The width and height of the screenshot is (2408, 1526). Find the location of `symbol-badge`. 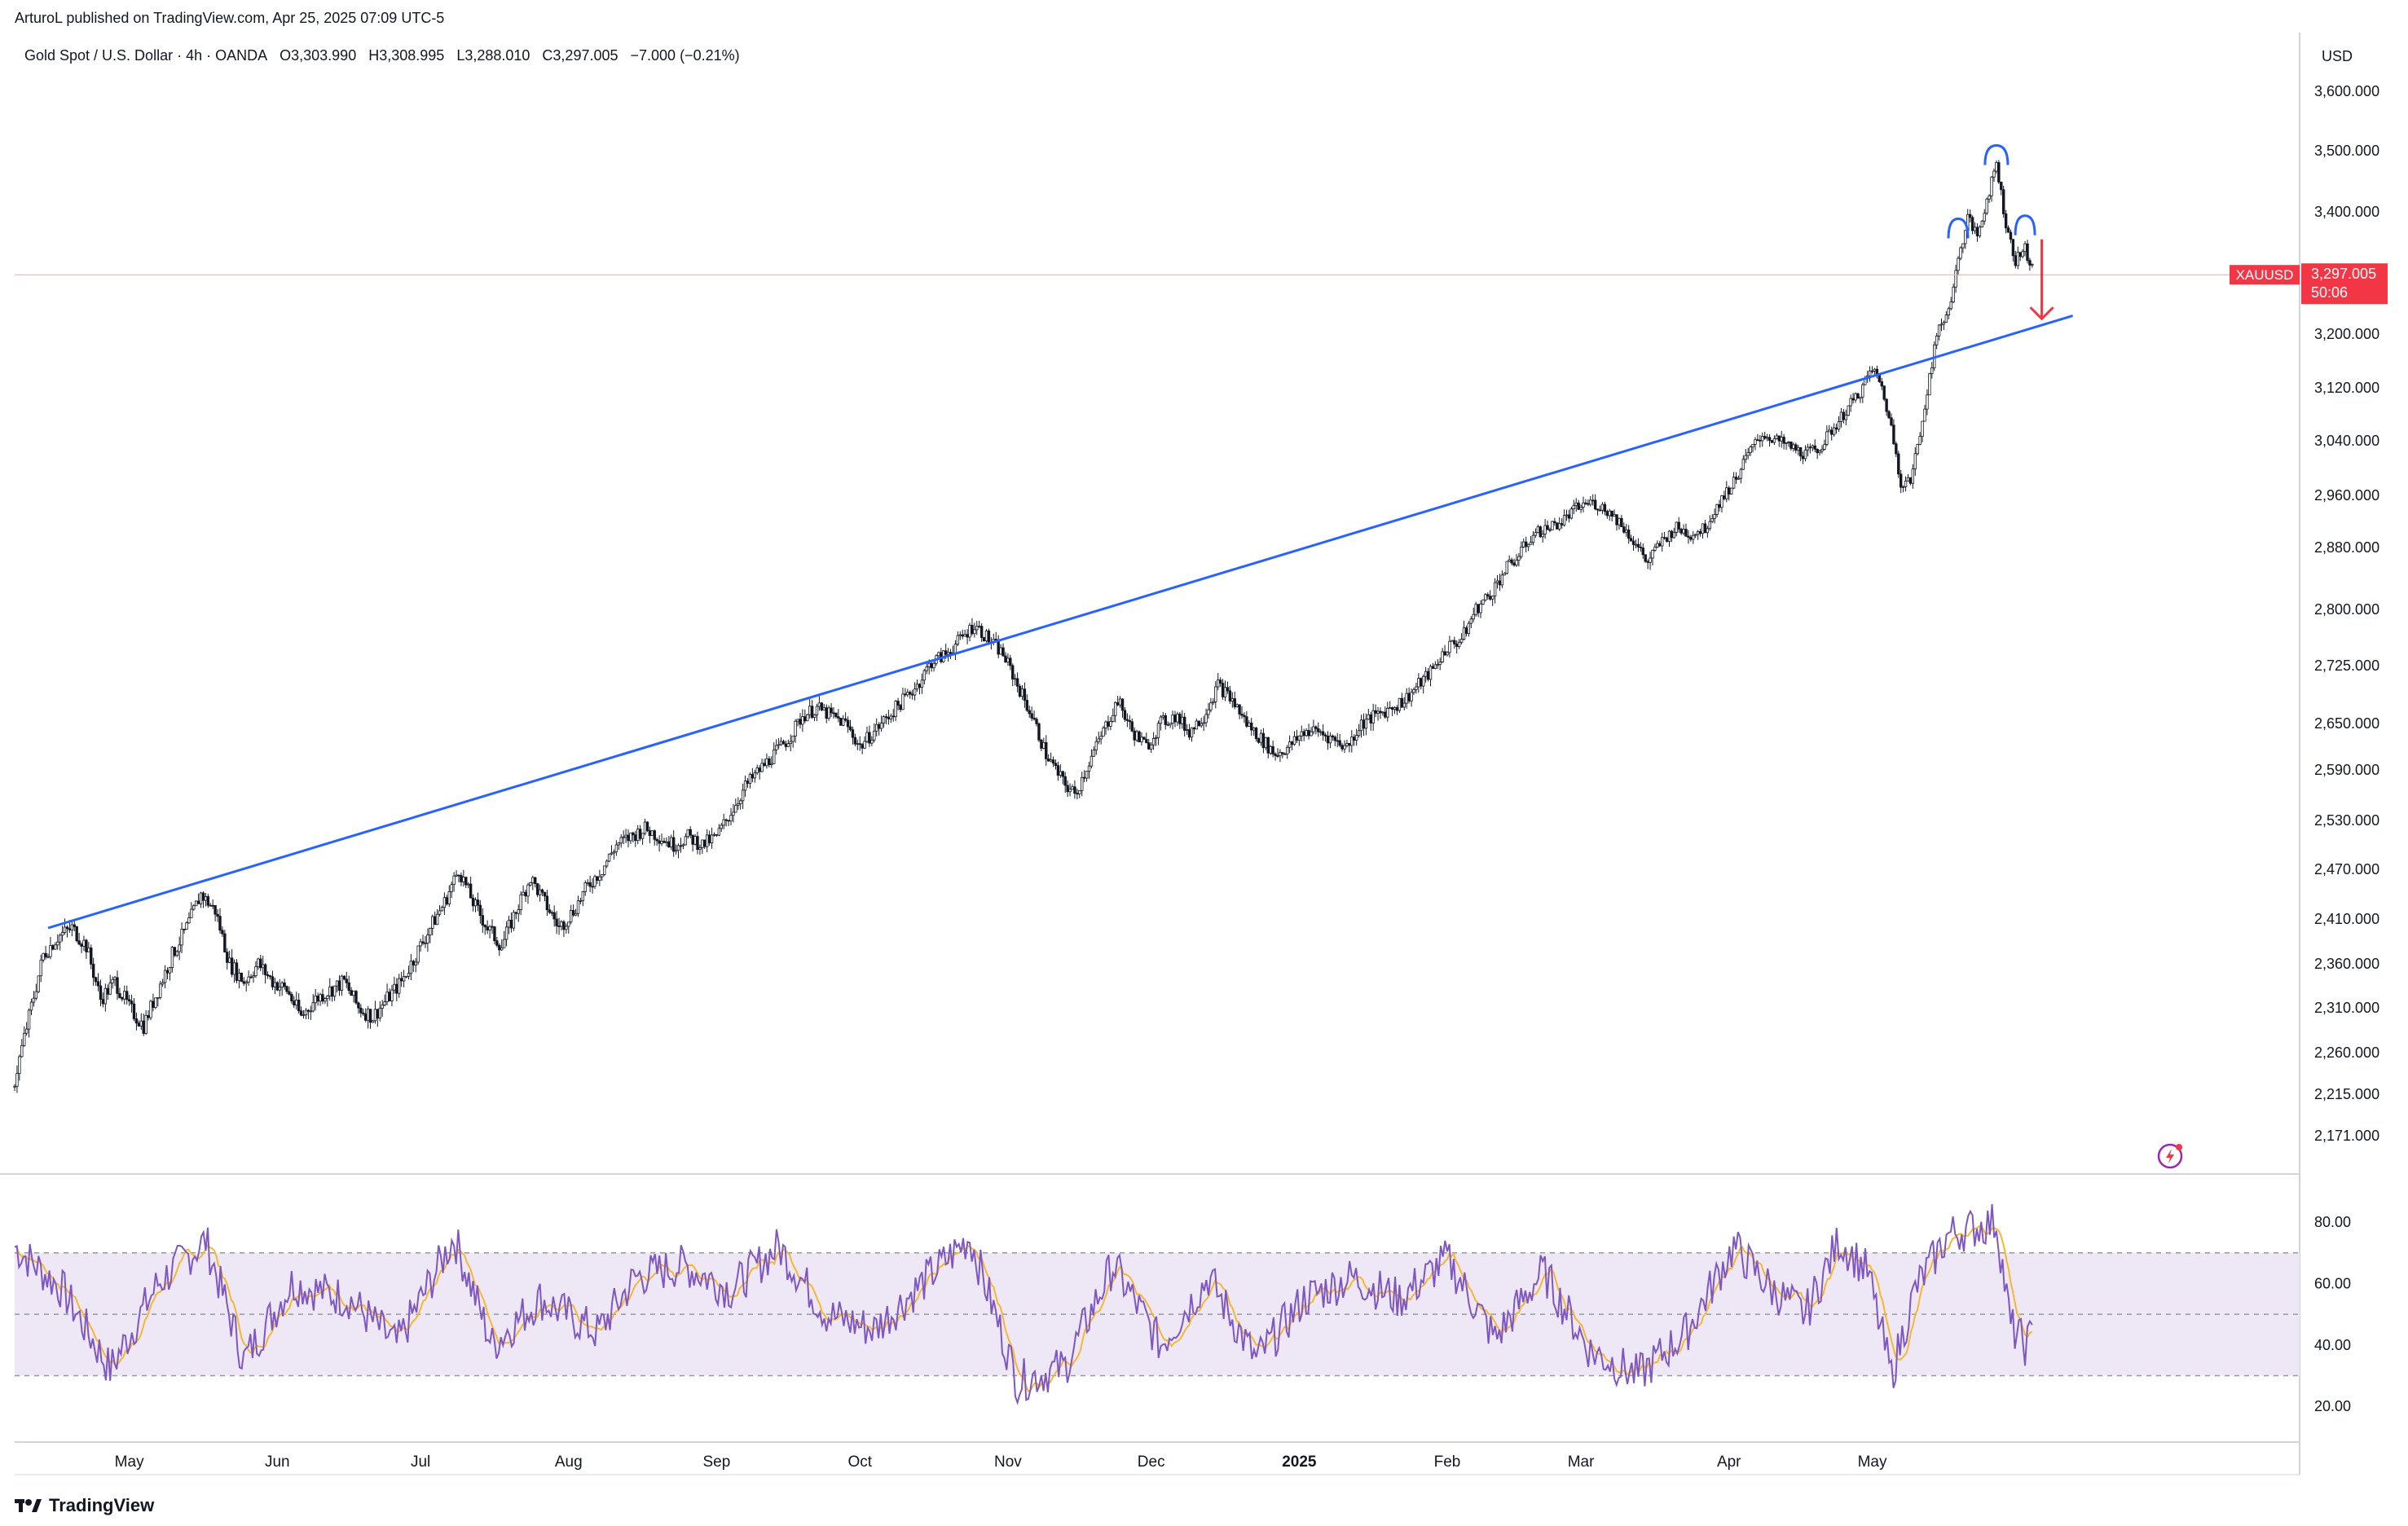

symbol-badge is located at coordinates (2265, 275).